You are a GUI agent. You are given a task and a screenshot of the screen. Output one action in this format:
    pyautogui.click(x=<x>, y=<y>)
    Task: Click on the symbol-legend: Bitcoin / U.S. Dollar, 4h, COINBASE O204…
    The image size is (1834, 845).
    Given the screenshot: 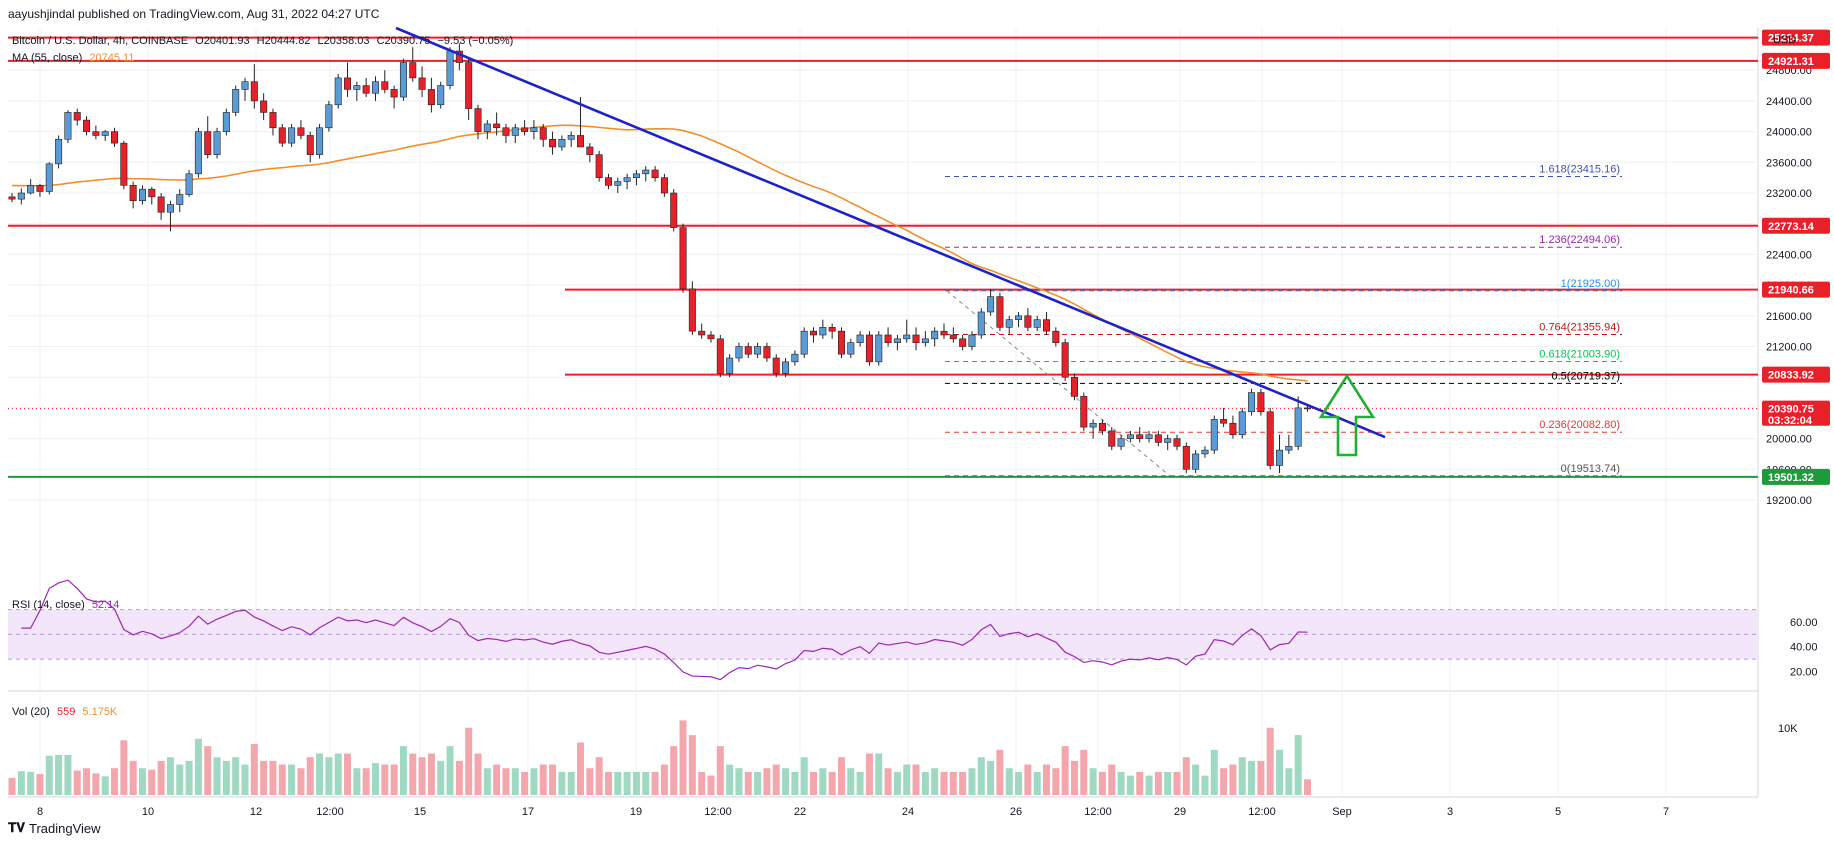 What is the action you would take?
    pyautogui.click(x=262, y=41)
    